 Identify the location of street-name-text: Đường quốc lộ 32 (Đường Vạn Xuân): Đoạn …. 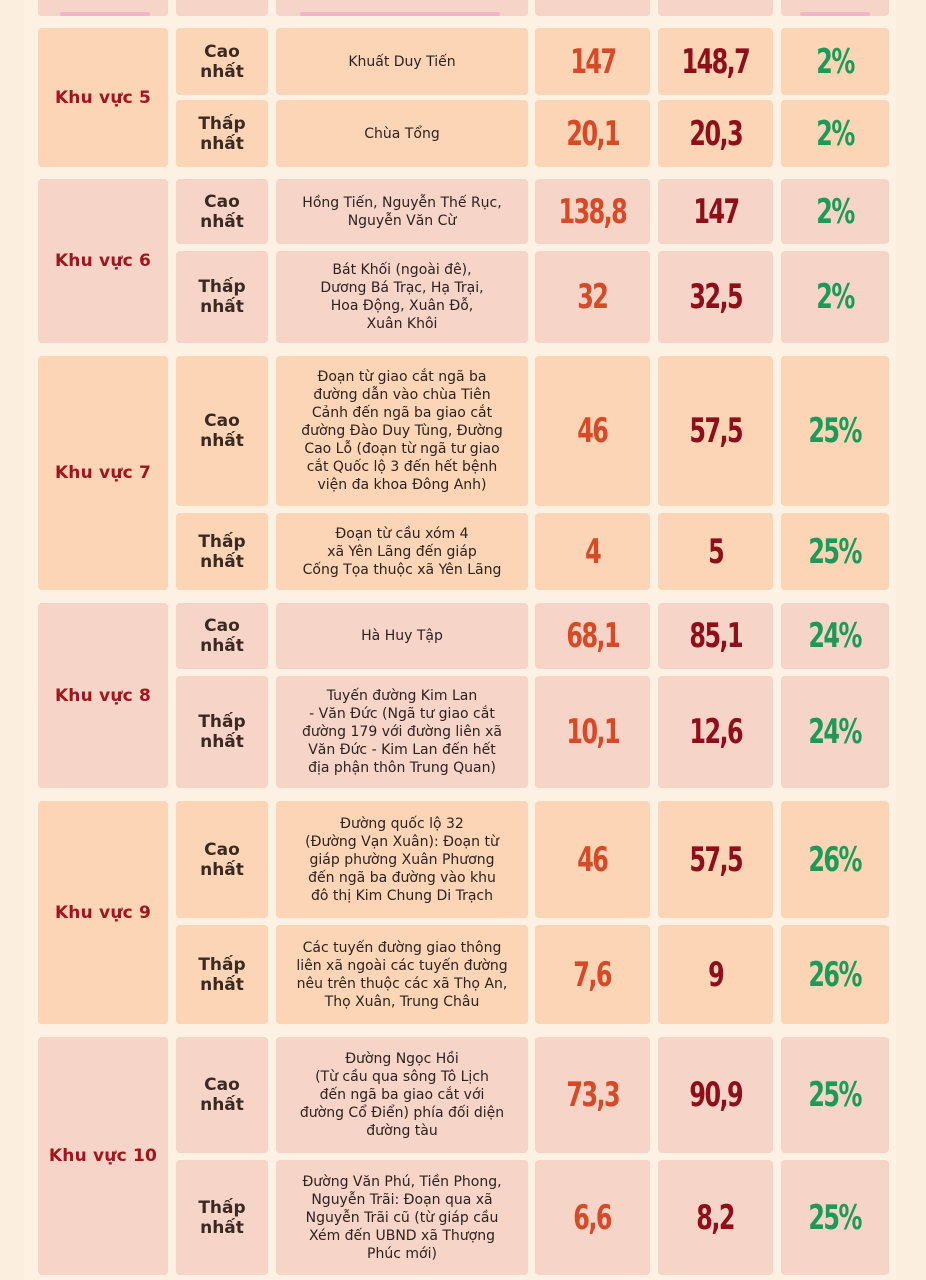
(402, 859).